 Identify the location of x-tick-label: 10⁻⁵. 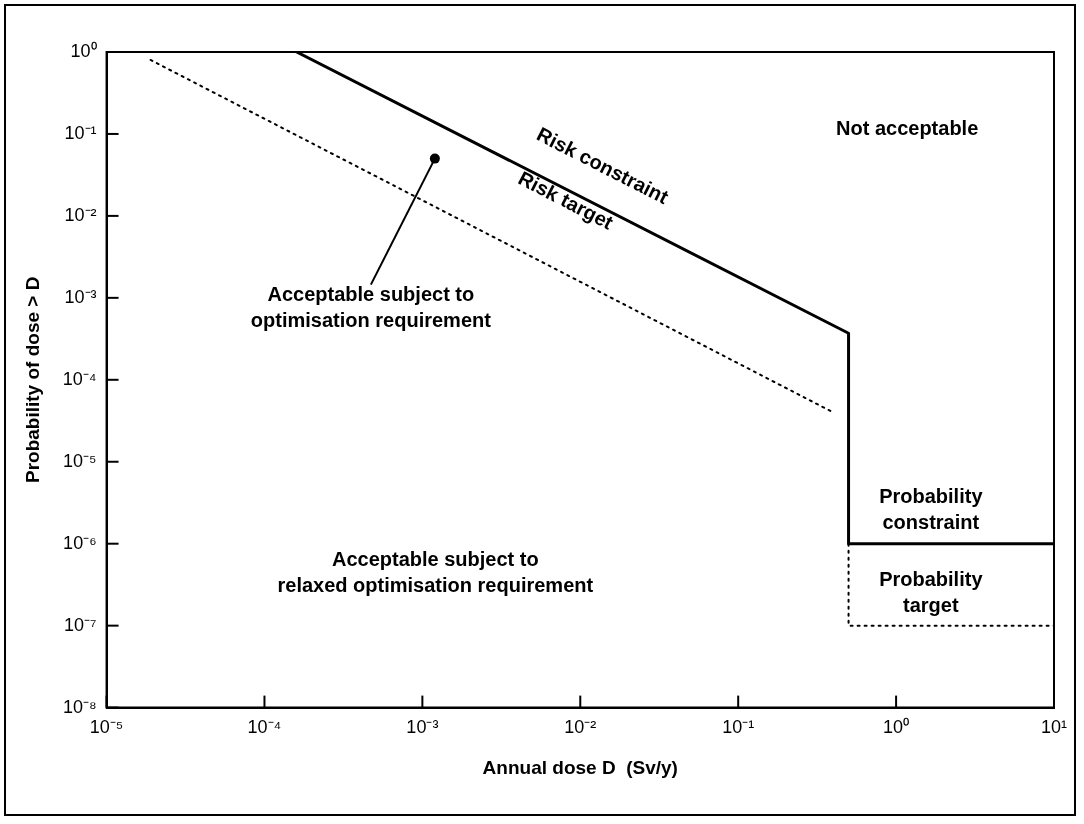
(106, 727).